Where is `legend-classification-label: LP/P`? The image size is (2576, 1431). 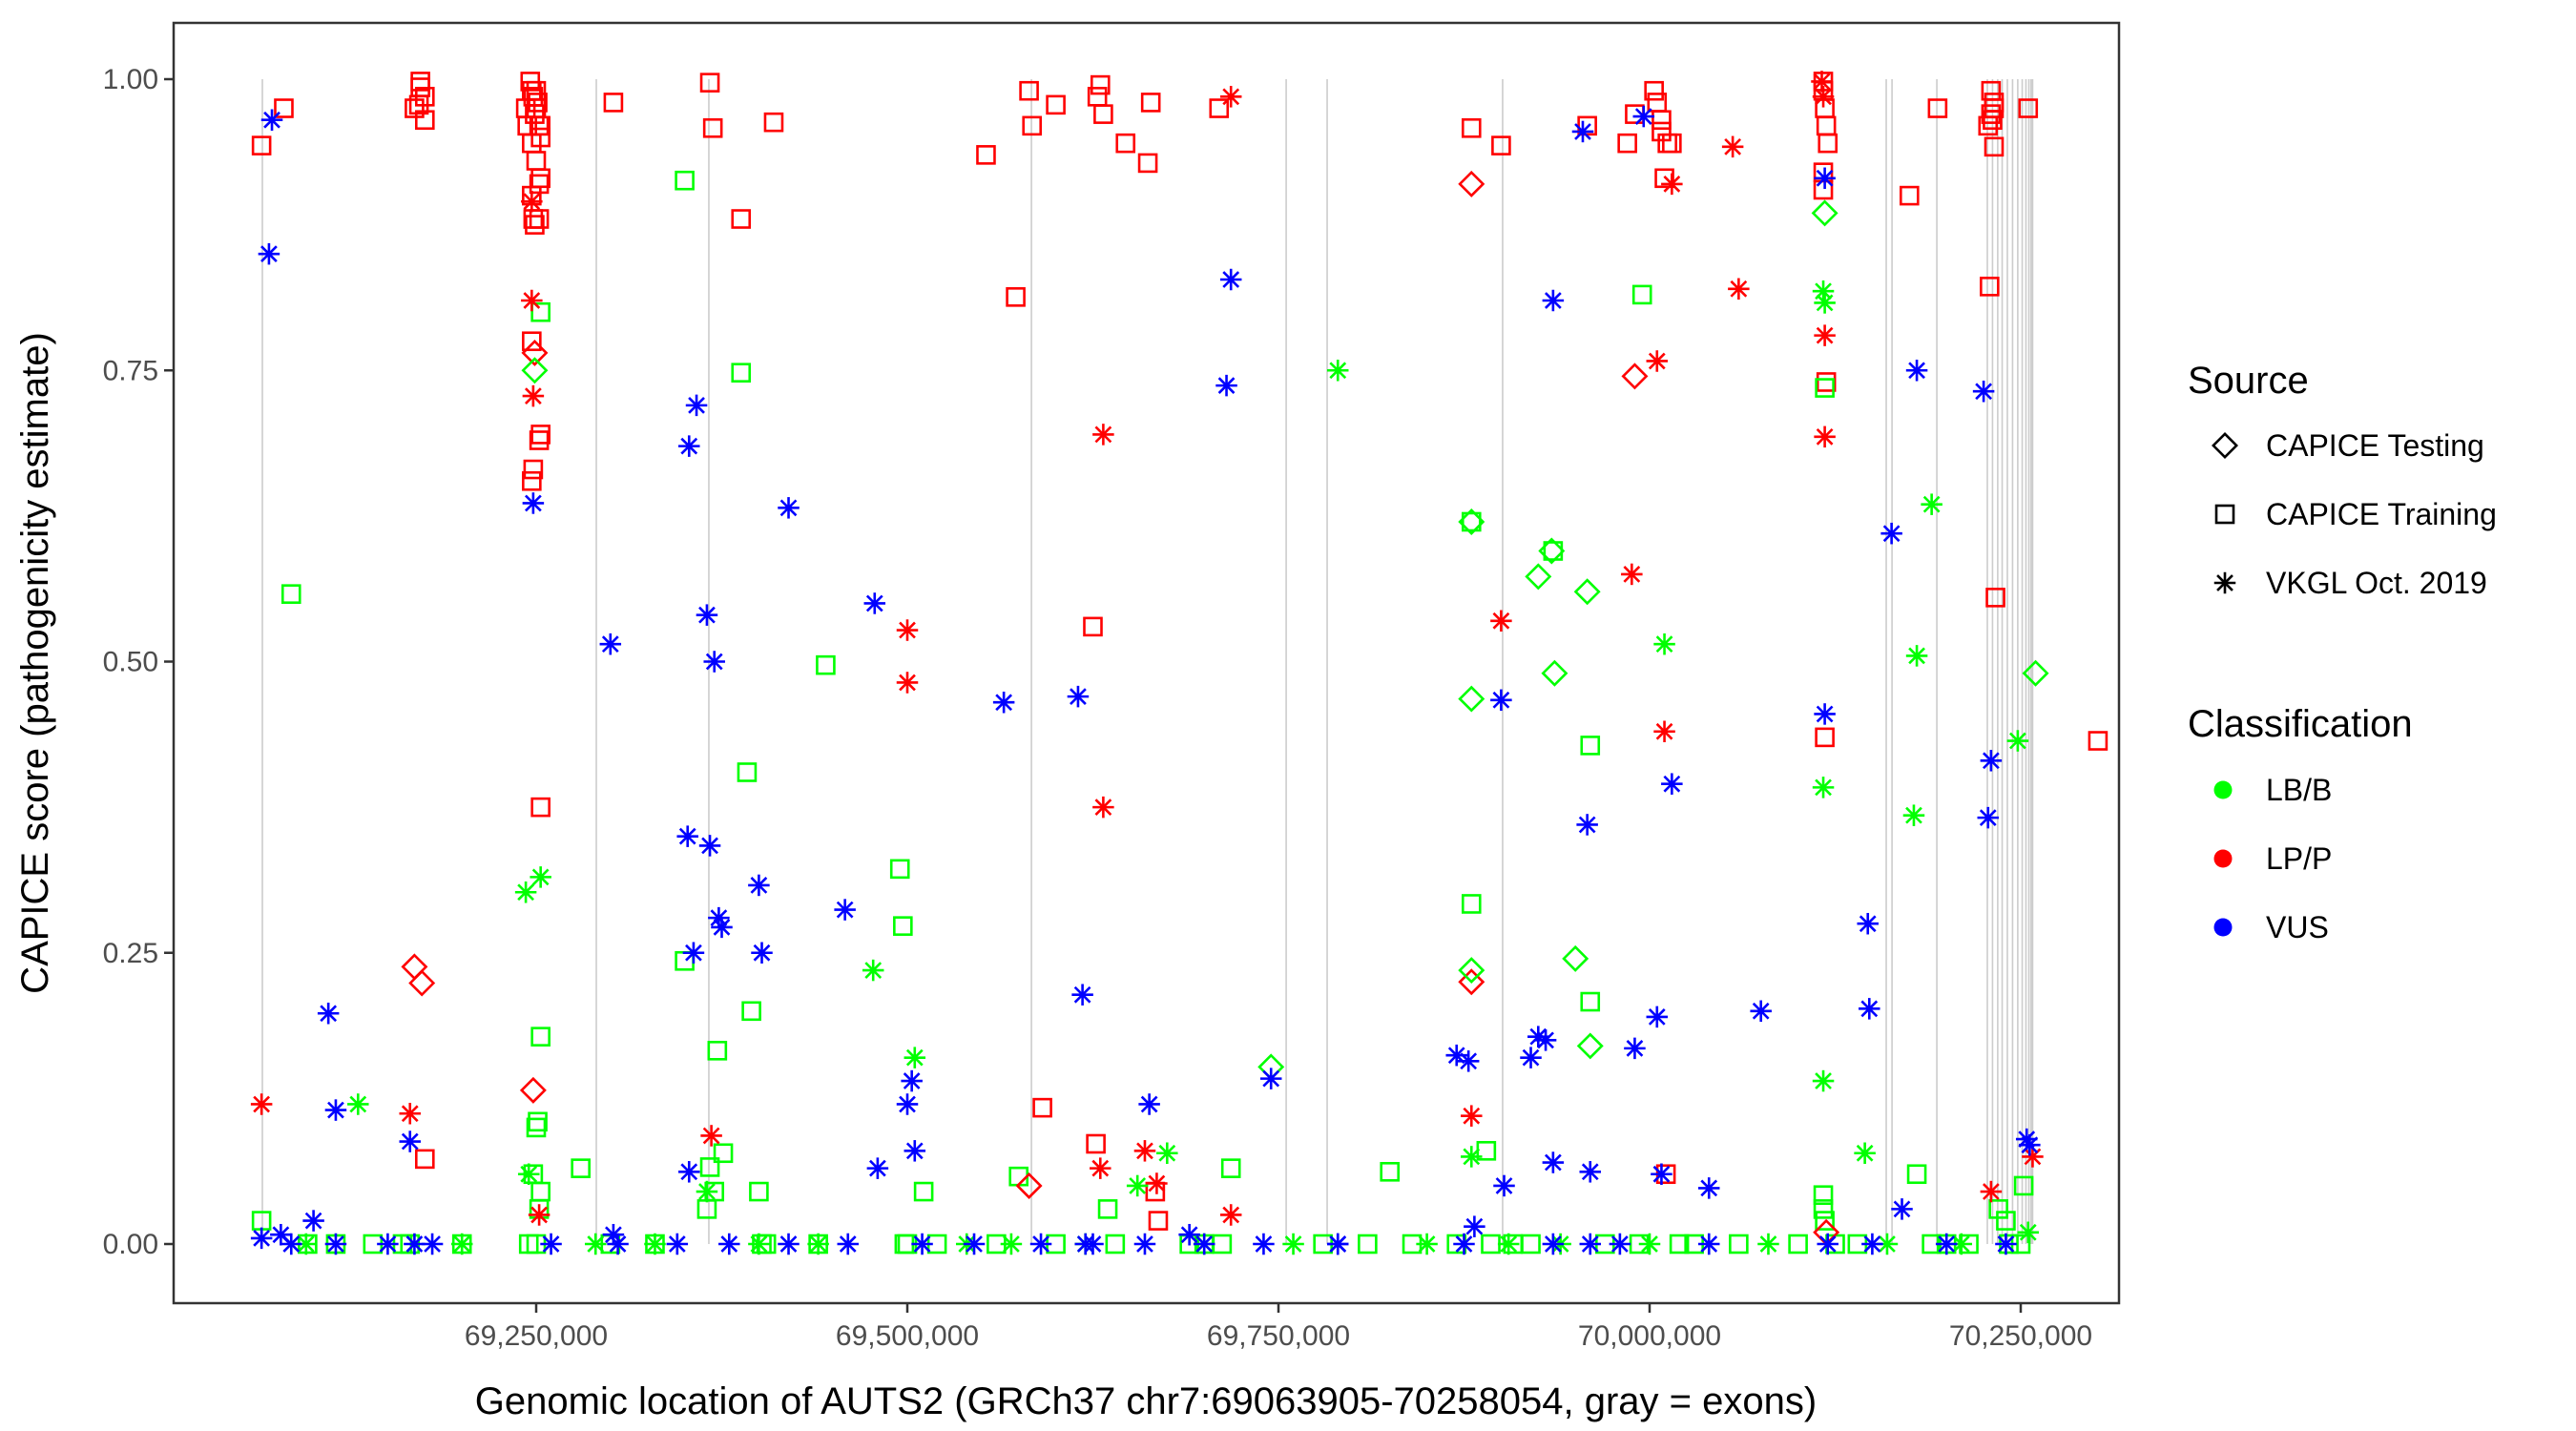
legend-classification-label: LP/P is located at coordinates (2299, 859).